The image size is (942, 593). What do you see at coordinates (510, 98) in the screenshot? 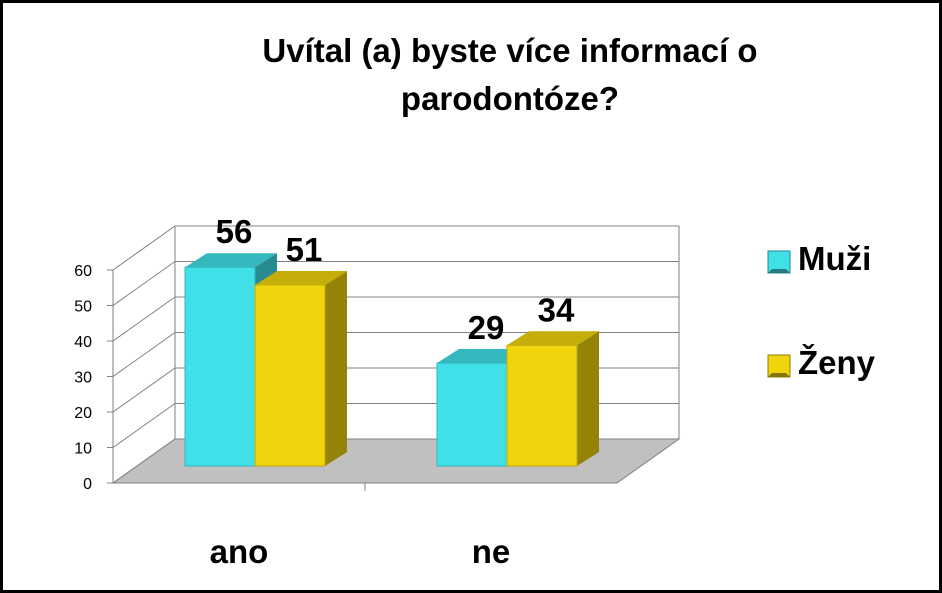
I see `chart-title-line: parodontóze?` at bounding box center [510, 98].